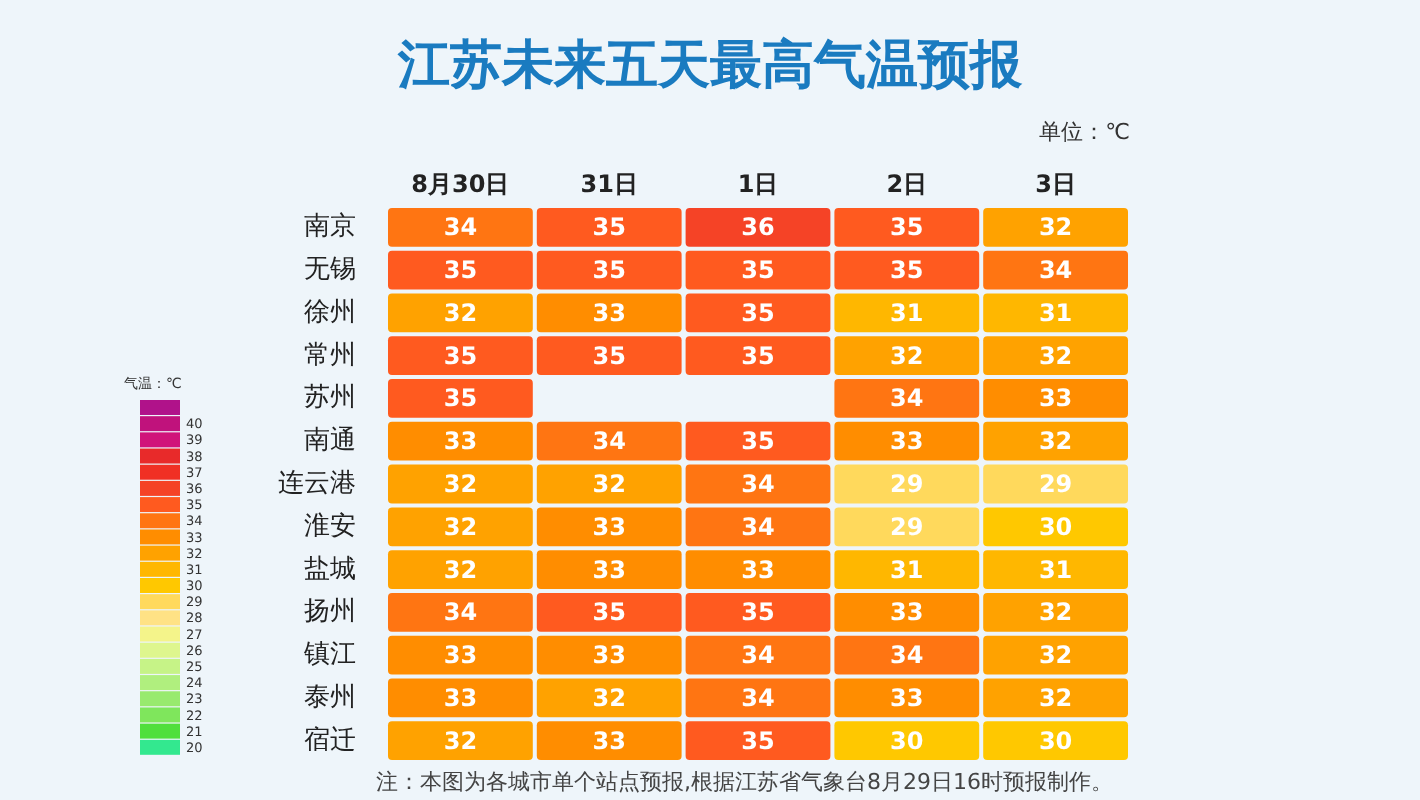 The width and height of the screenshot is (1420, 800). I want to click on x-tick-label: 1日, so click(758, 184).